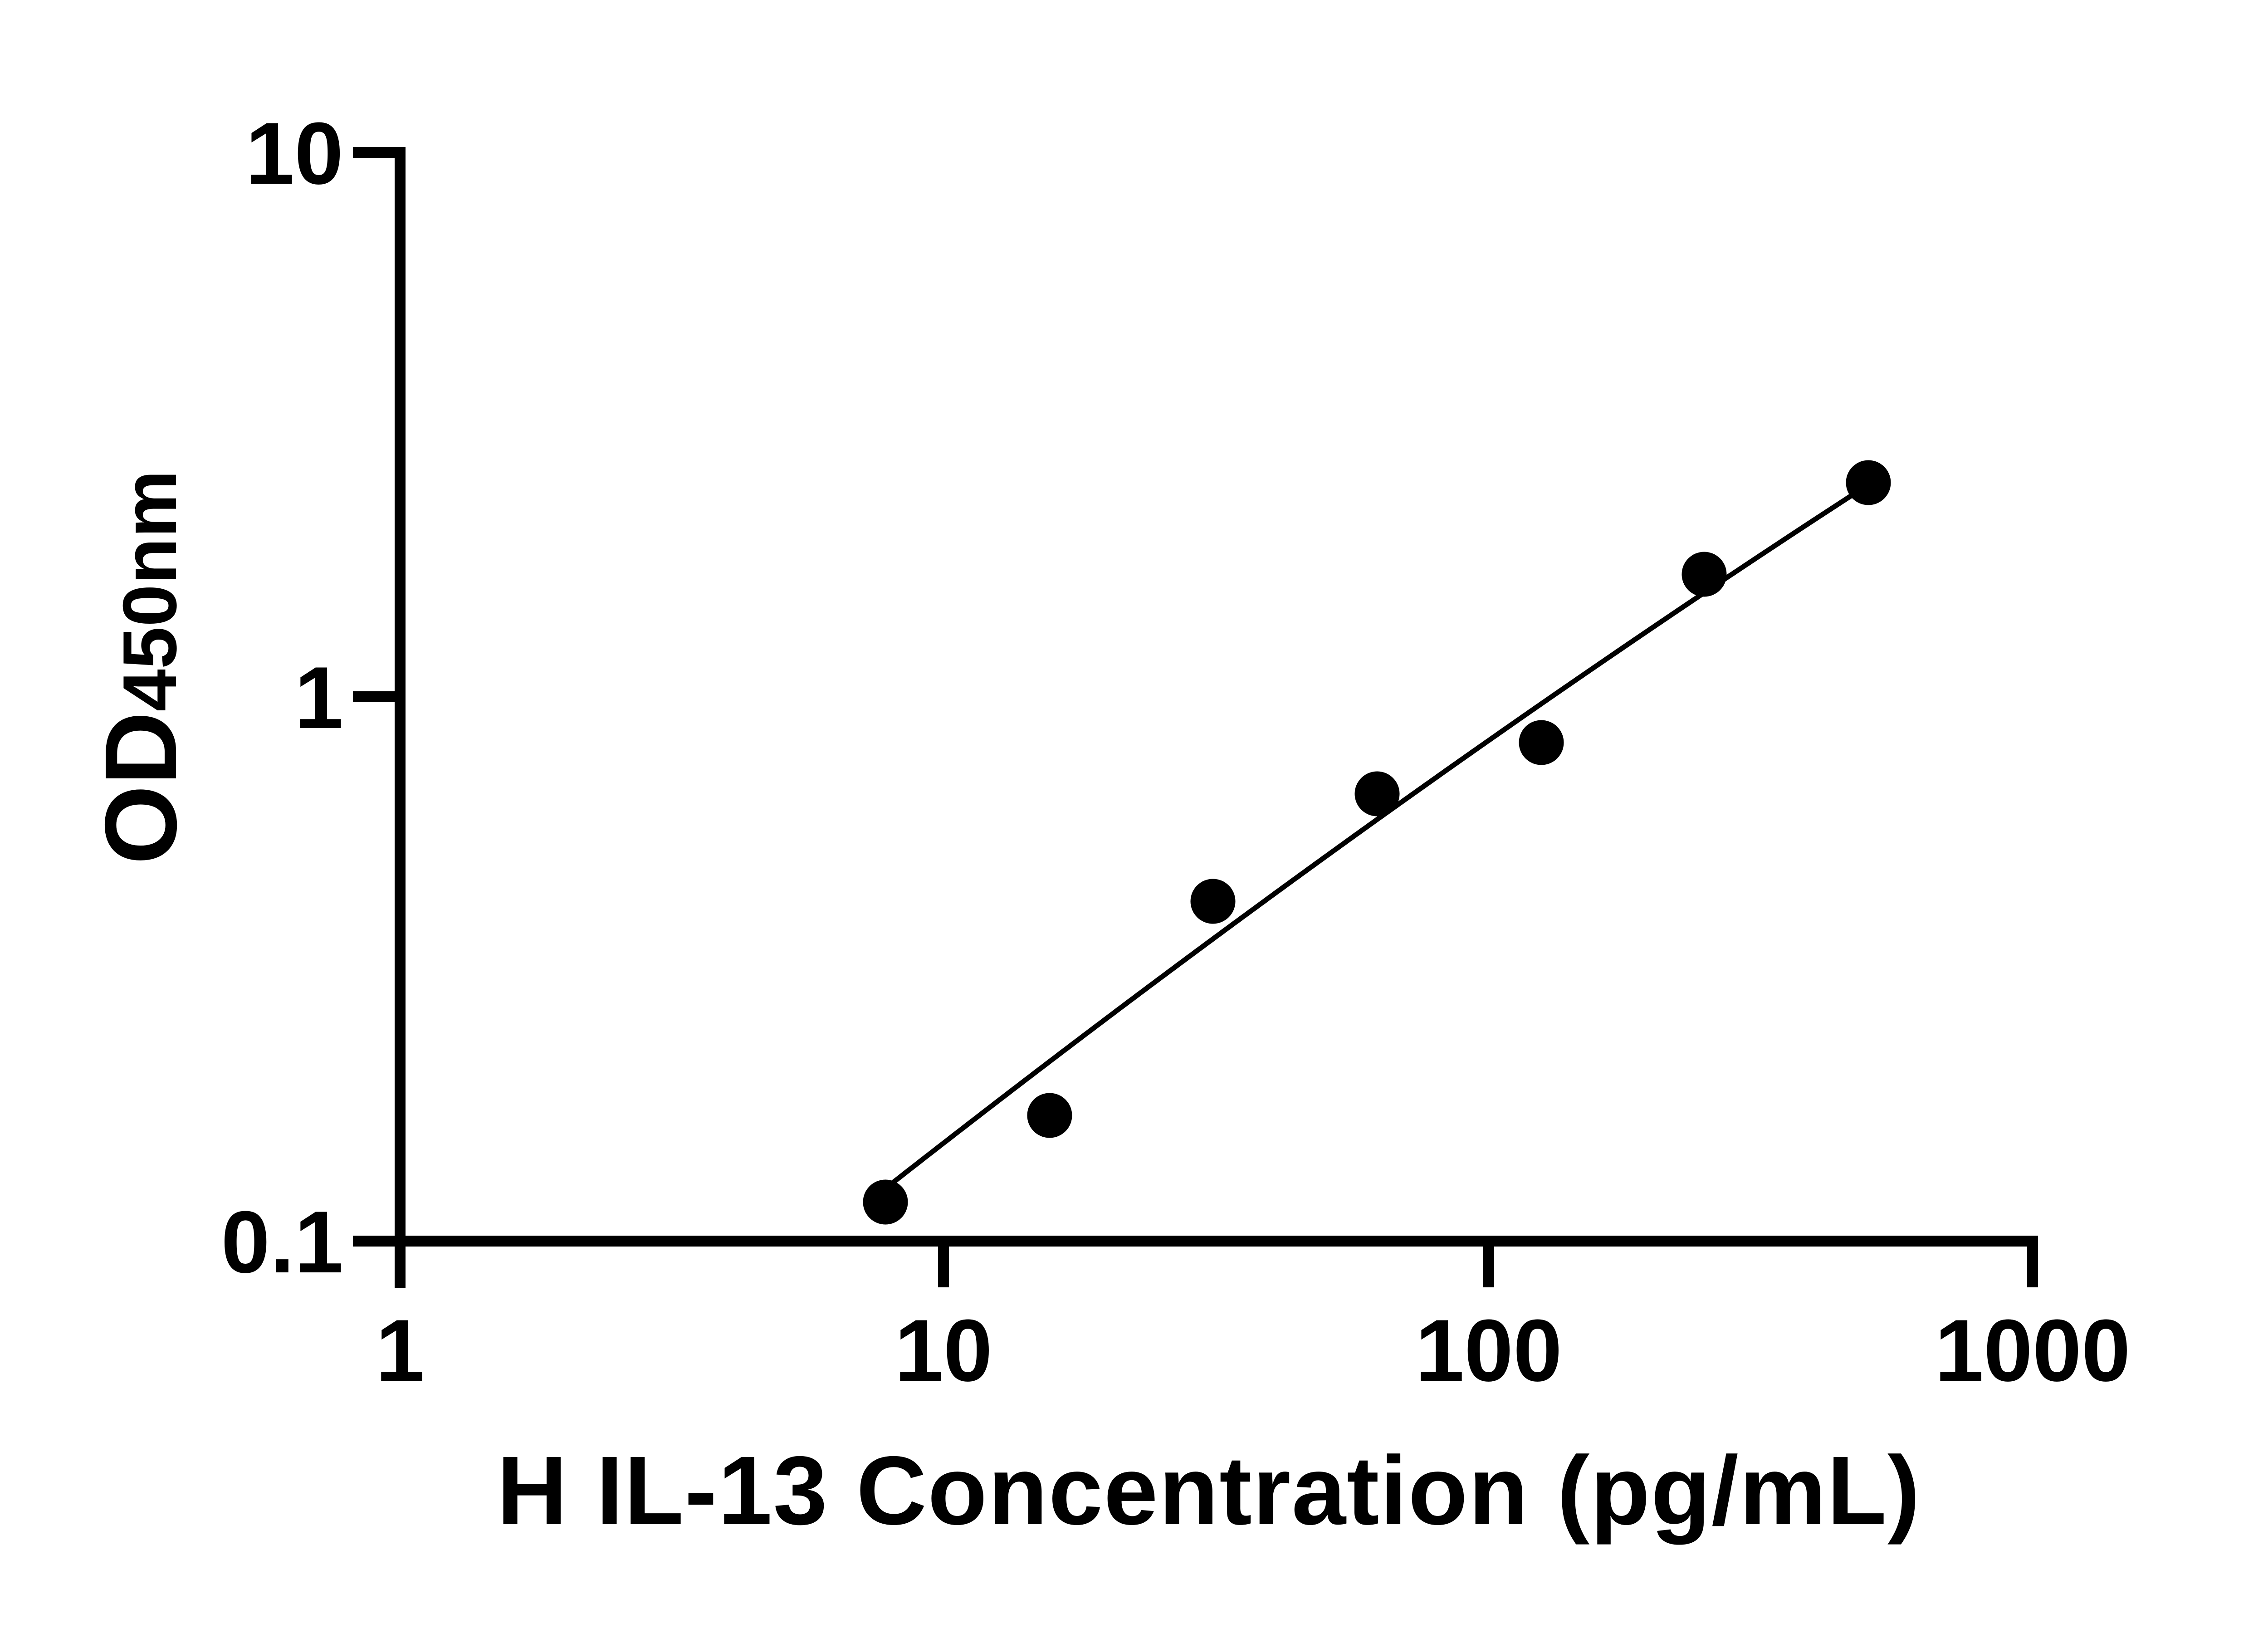 This screenshot has height=1633, width=2268. I want to click on svg-text: 1000, so click(2033, 1350).